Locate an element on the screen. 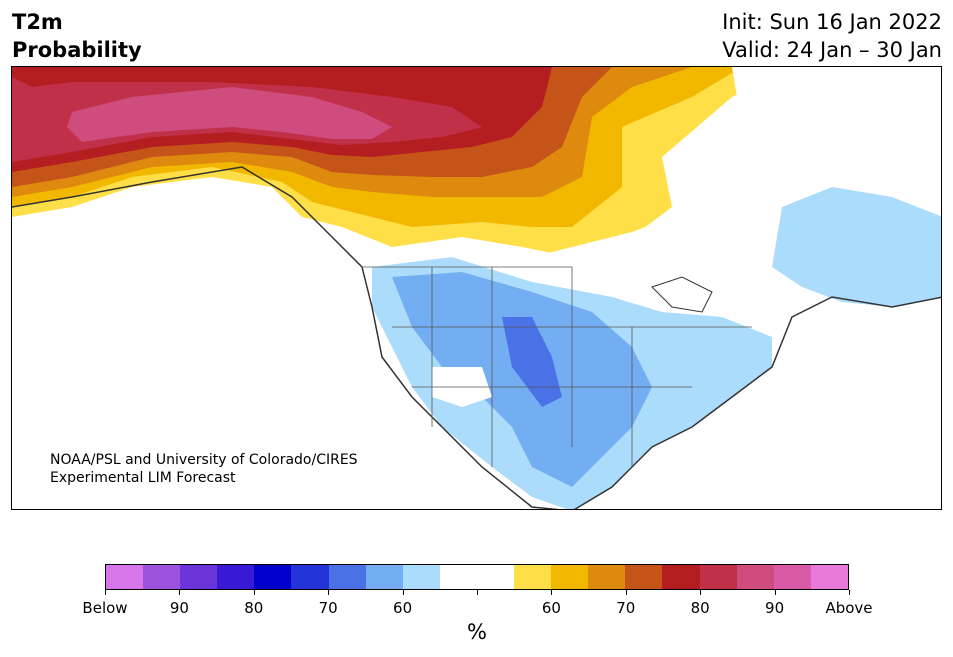 Image resolution: width=953 pixels, height=657 pixels. colorbar-tick-label: Above is located at coordinates (849, 608).